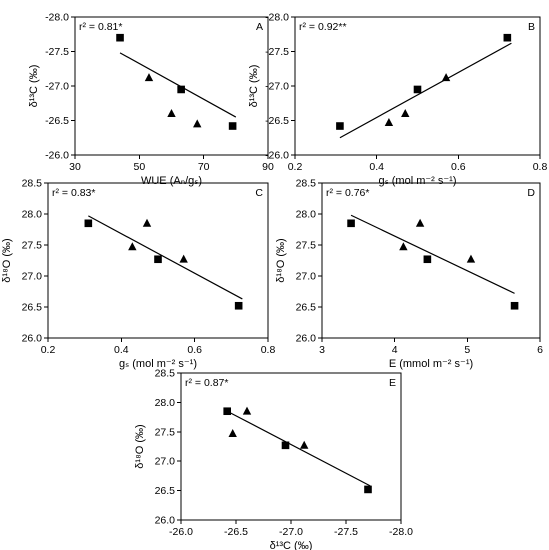 The height and width of the screenshot is (550, 549). What do you see at coordinates (259, 193) in the screenshot?
I see `panel-letter: C` at bounding box center [259, 193].